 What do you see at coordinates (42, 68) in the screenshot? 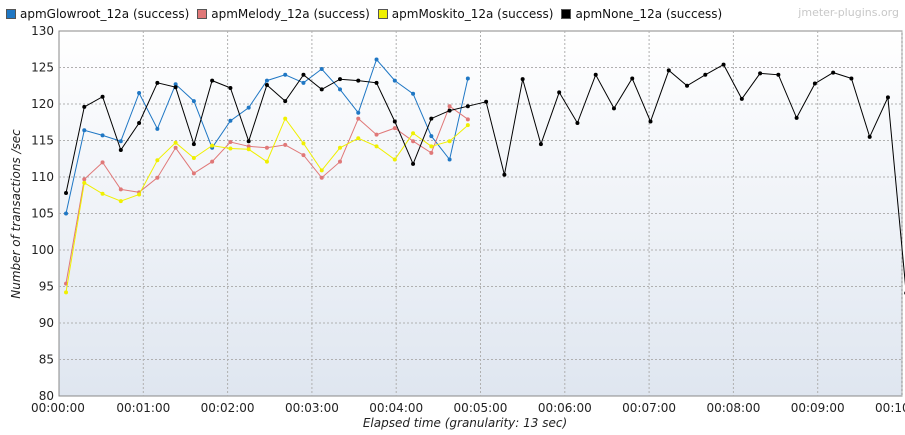
I see `y-tick-label: 125` at bounding box center [42, 68].